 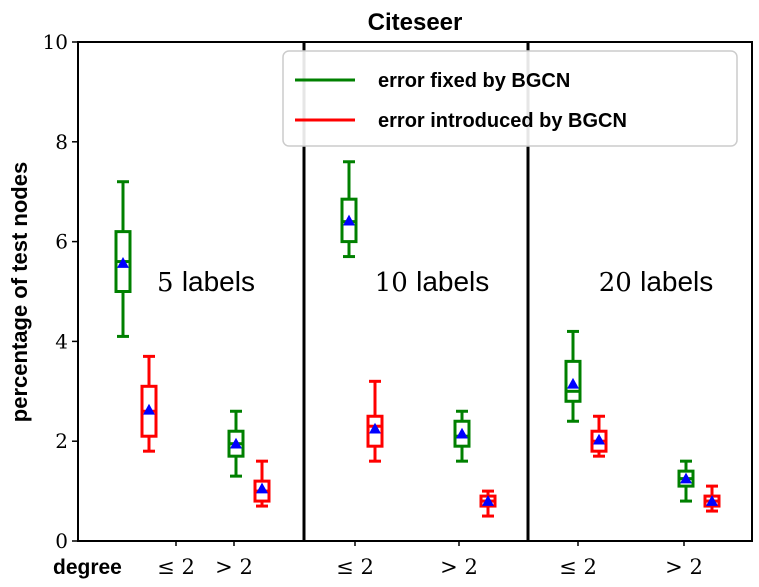 I want to click on legend-label: error introduced by BGCN, so click(x=502, y=121).